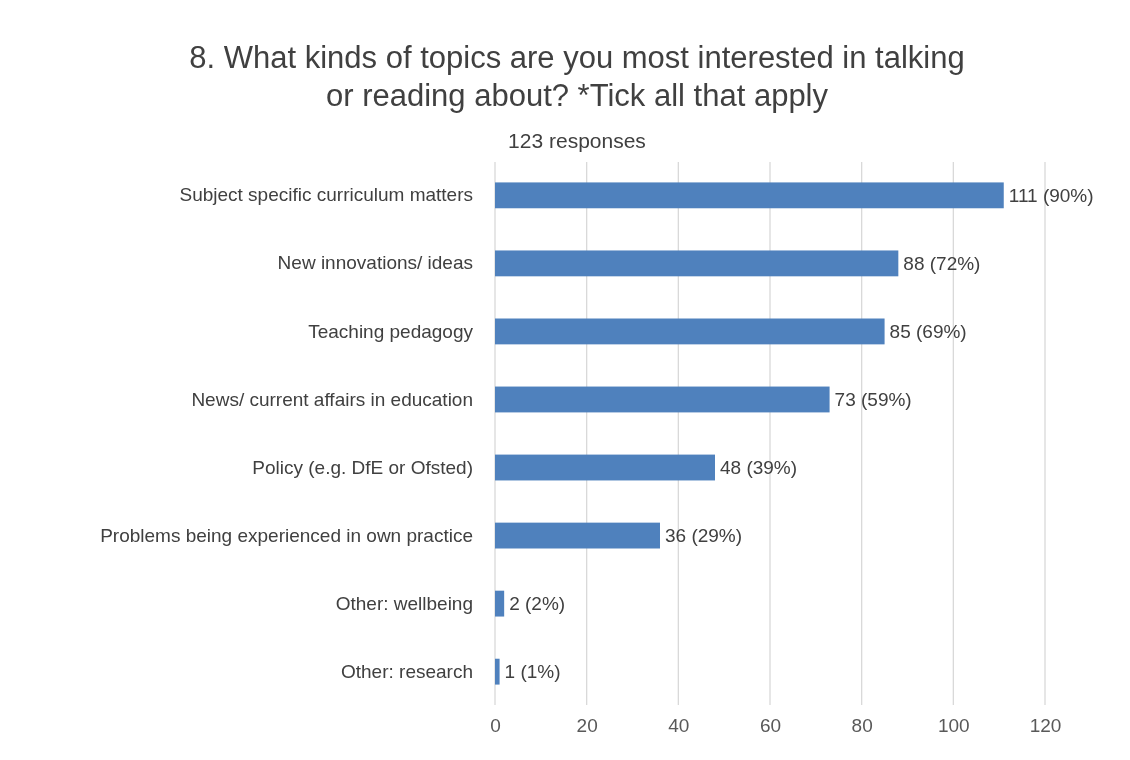 The height and width of the screenshot is (760, 1130). I want to click on data-label: 2 (2%), so click(537, 604).